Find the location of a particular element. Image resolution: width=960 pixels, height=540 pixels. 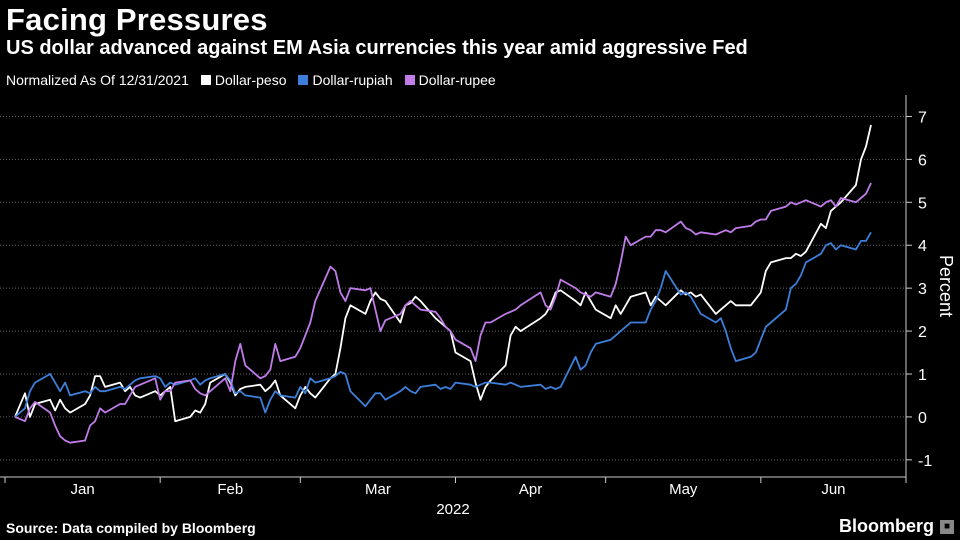

legend-label-rupee: Dollar-rupee is located at coordinates (457, 80).